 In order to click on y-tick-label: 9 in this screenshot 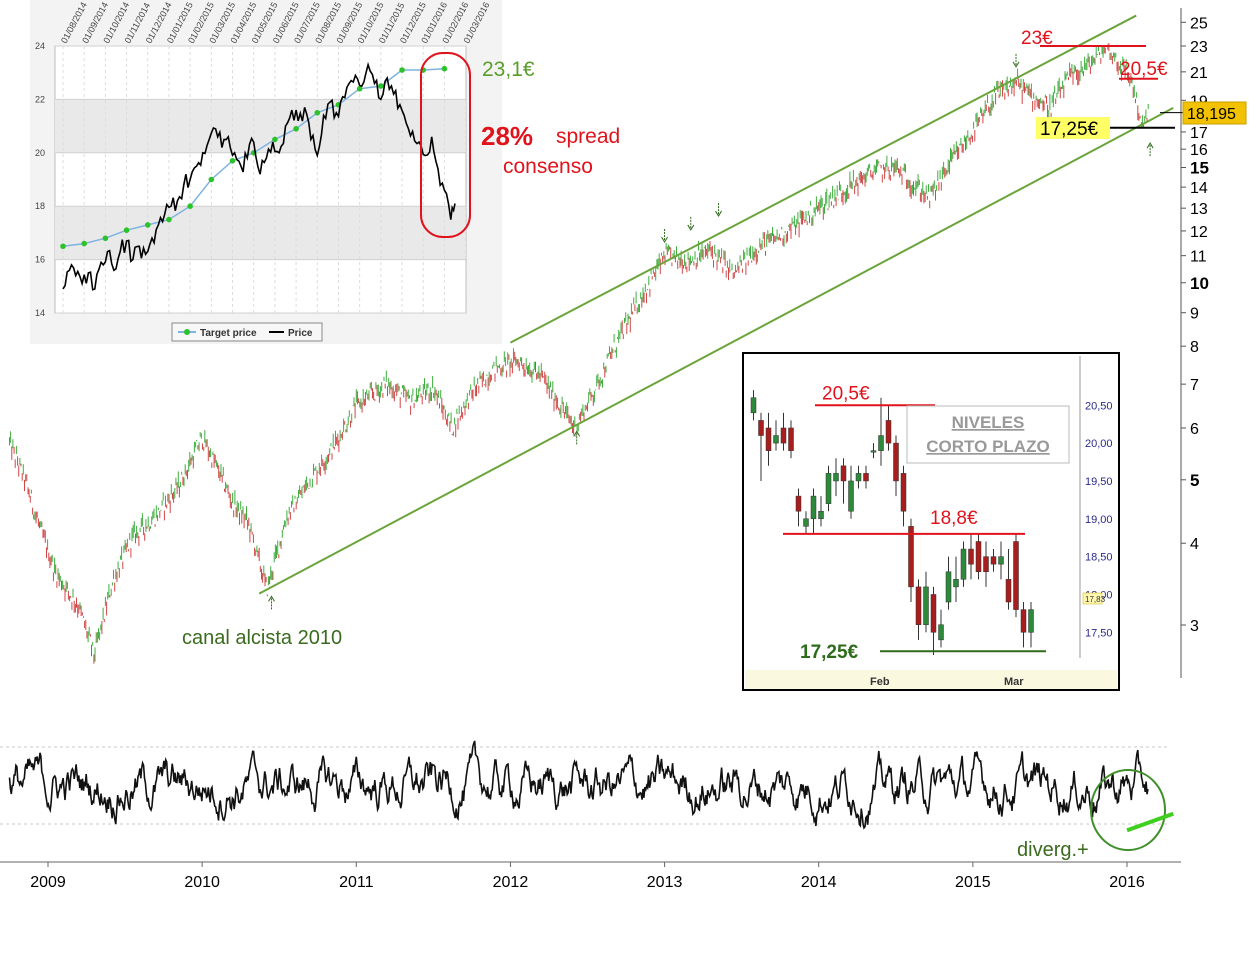, I will do `click(1194, 314)`.